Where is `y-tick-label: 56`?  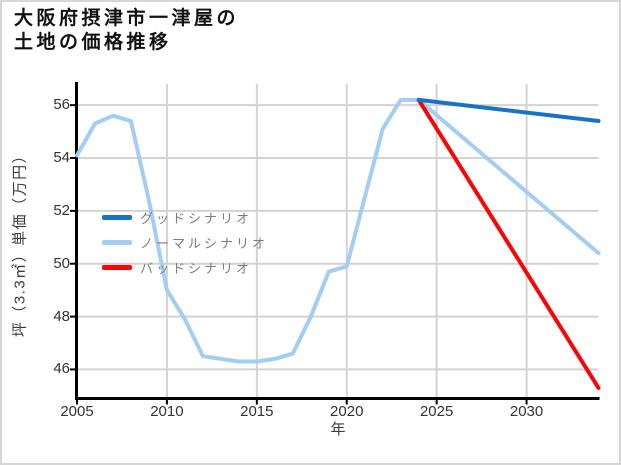 y-tick-label: 56 is located at coordinates (61, 105).